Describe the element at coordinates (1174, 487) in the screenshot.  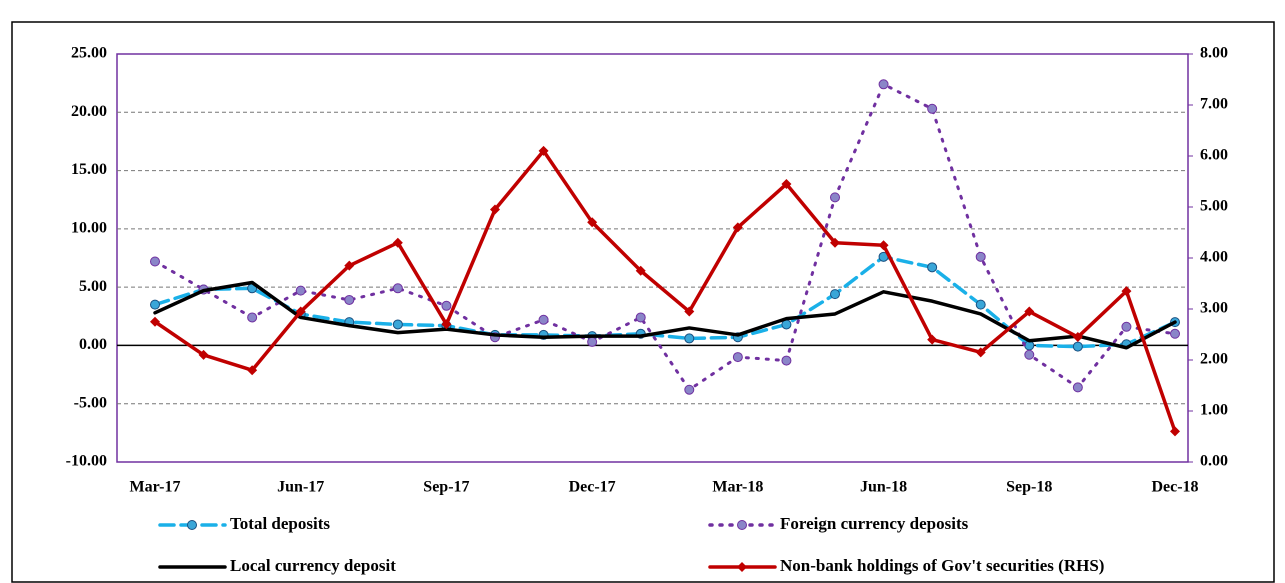
I see `x-tick-label: Dec-18` at that location.